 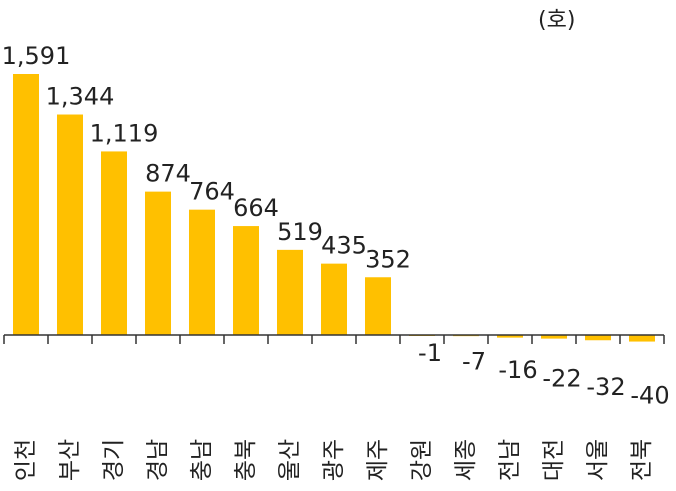 What do you see at coordinates (430, 353) in the screenshot?
I see `value-label: -1` at bounding box center [430, 353].